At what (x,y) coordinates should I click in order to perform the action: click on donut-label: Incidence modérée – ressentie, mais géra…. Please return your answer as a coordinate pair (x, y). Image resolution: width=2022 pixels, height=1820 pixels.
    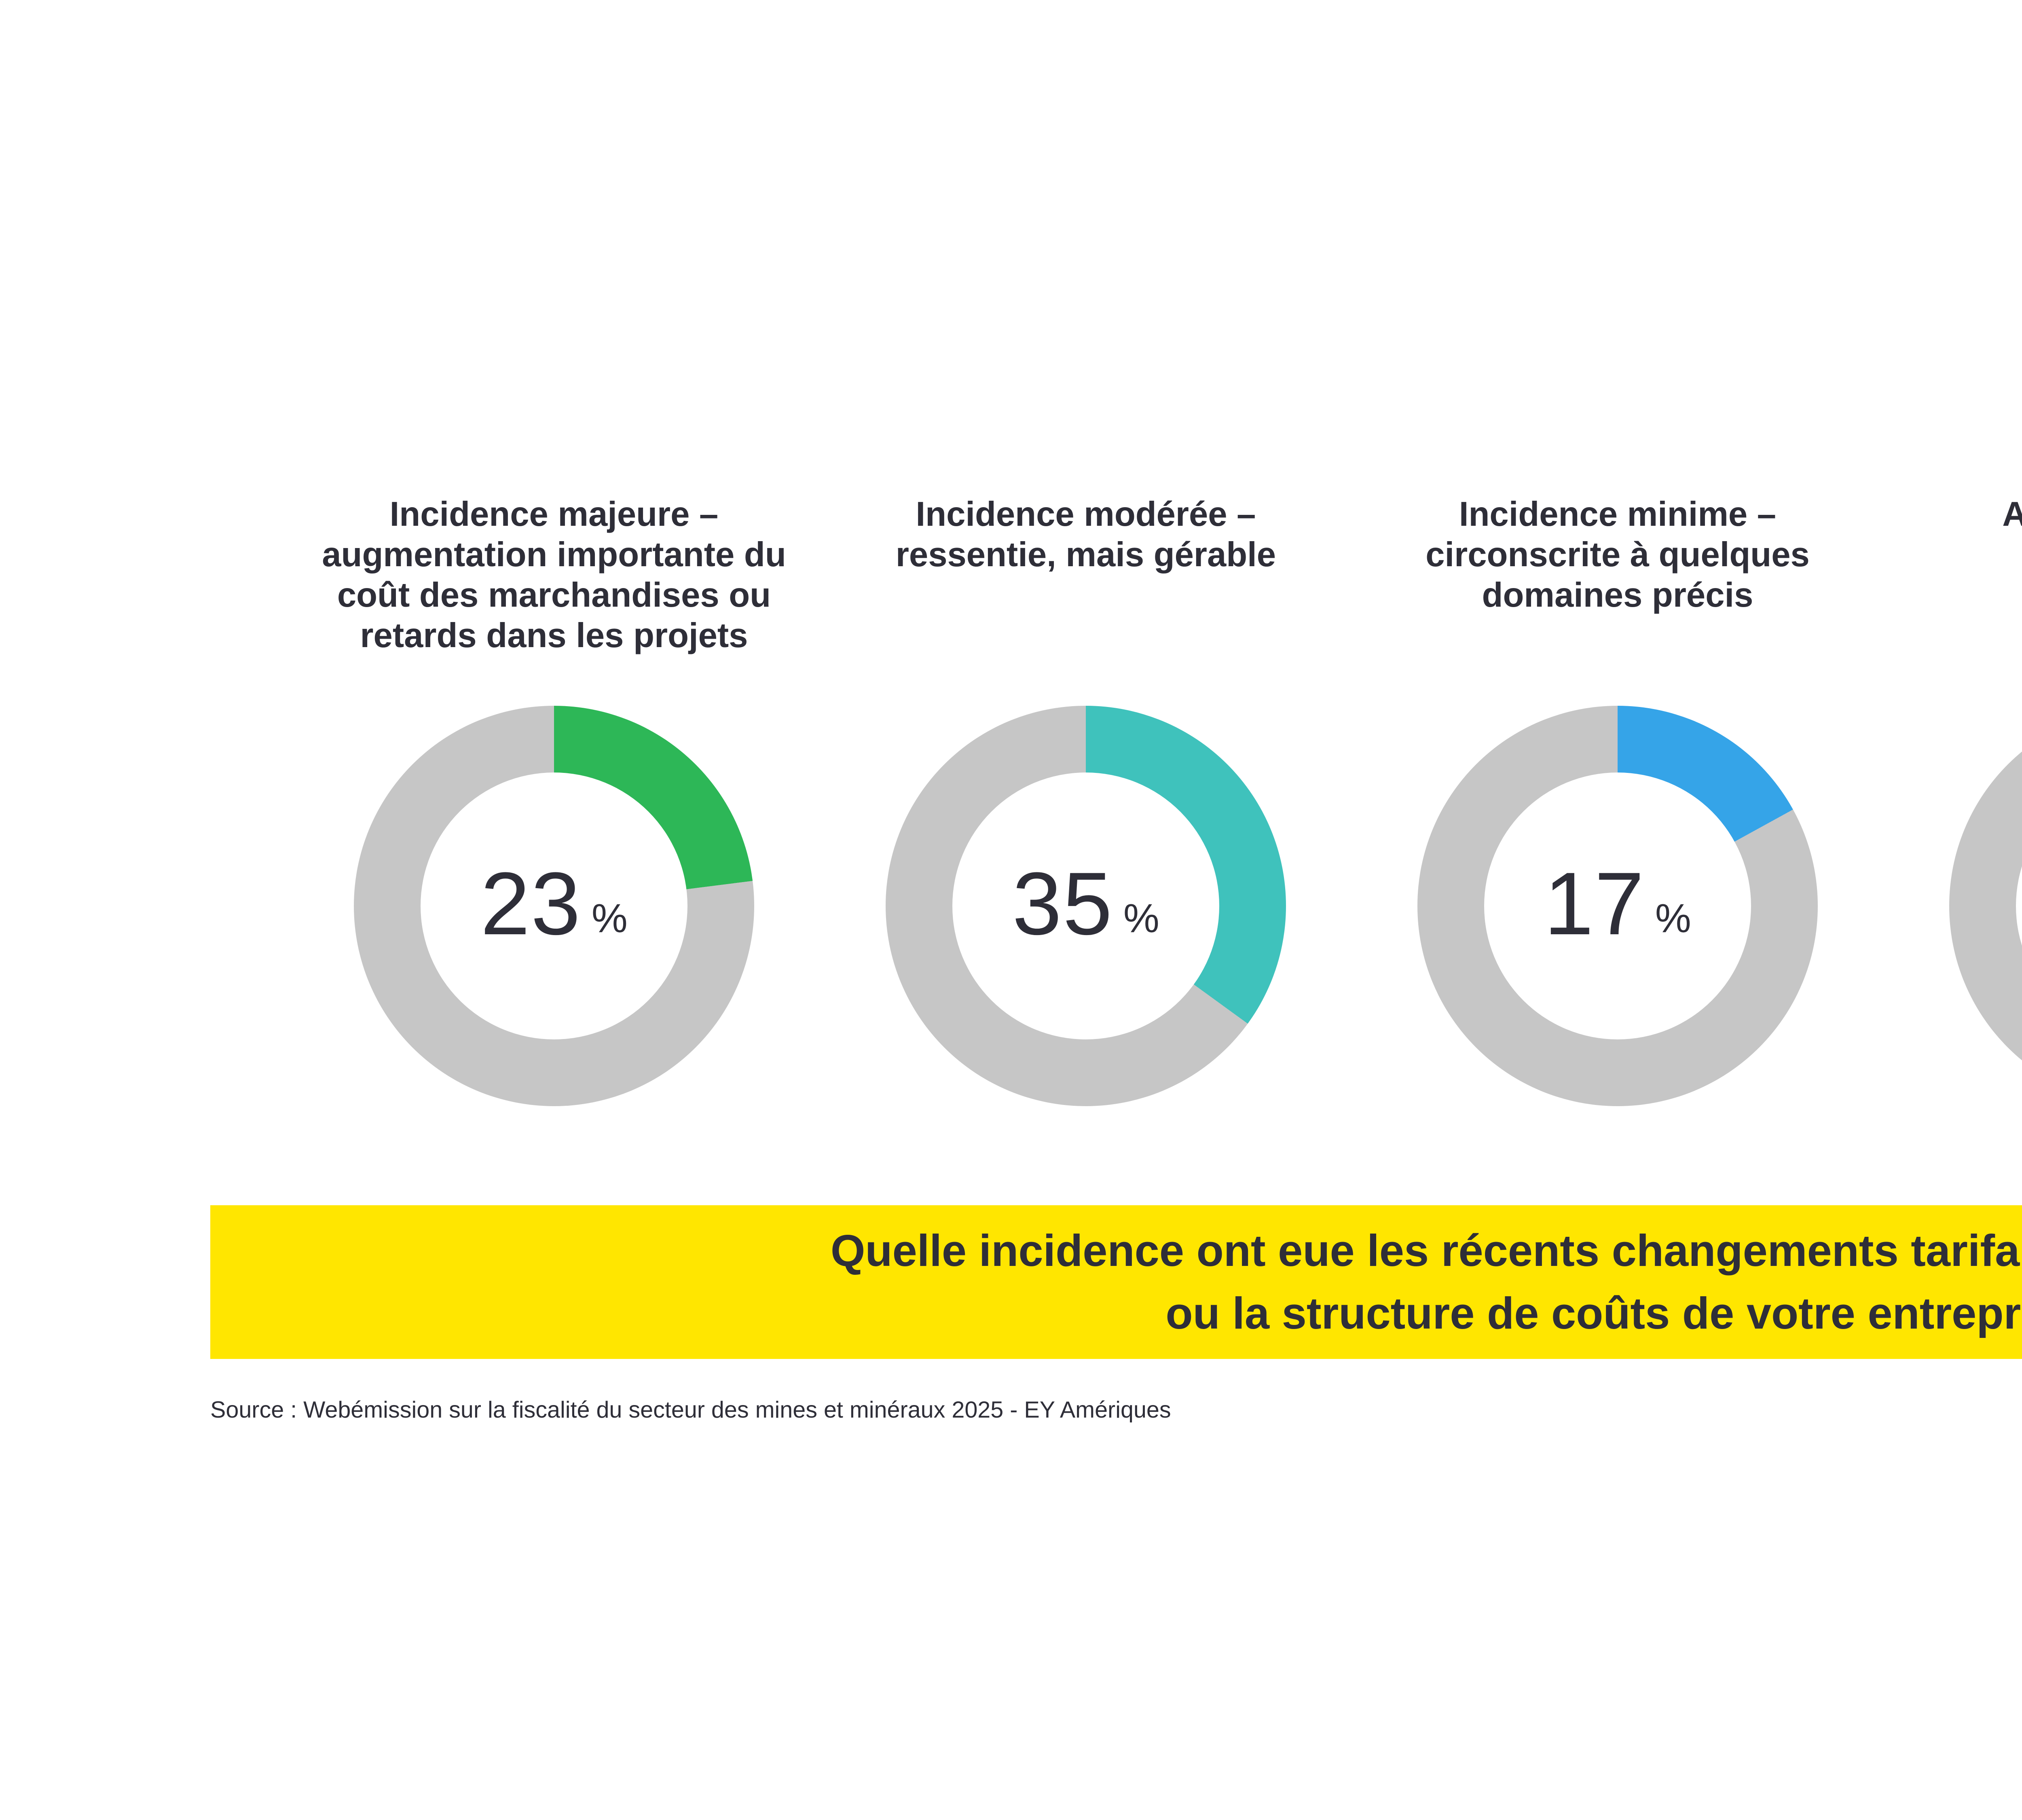
    Looking at the image, I should click on (1085, 534).